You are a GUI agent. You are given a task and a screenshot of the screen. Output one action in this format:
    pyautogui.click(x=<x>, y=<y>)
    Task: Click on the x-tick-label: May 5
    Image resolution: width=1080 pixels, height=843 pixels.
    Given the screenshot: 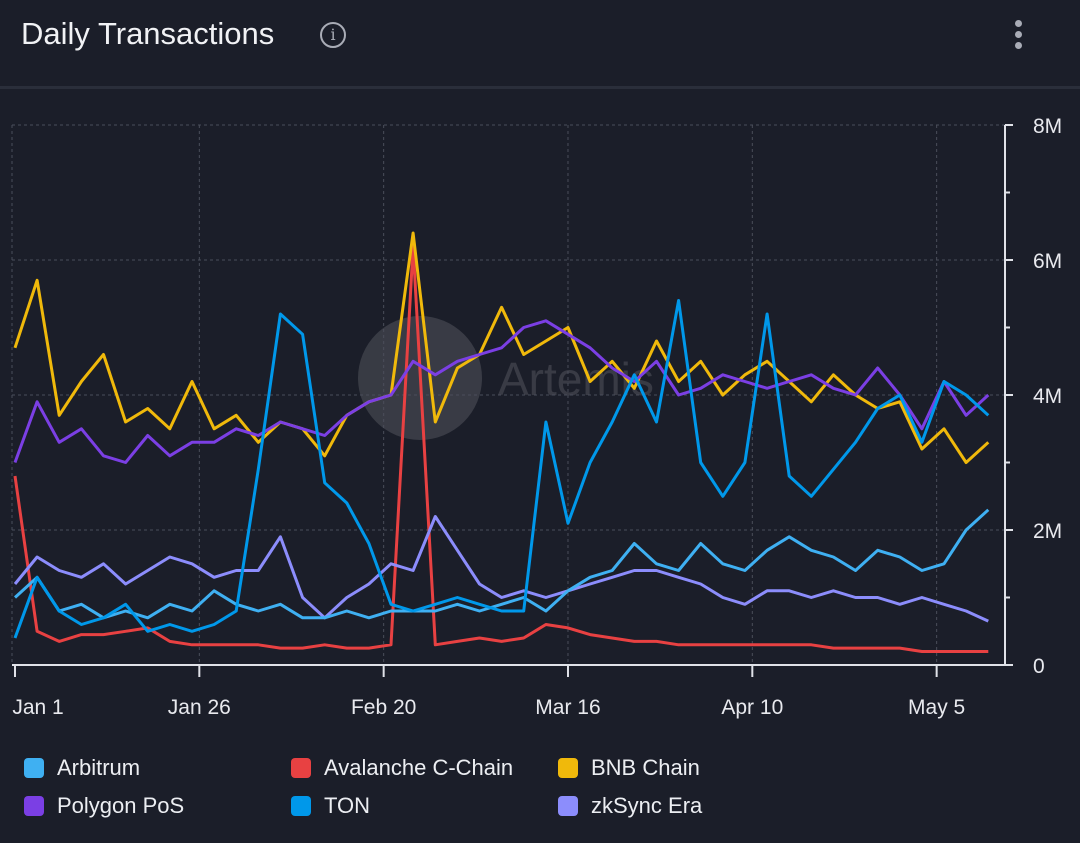 What is the action you would take?
    pyautogui.click(x=936, y=707)
    